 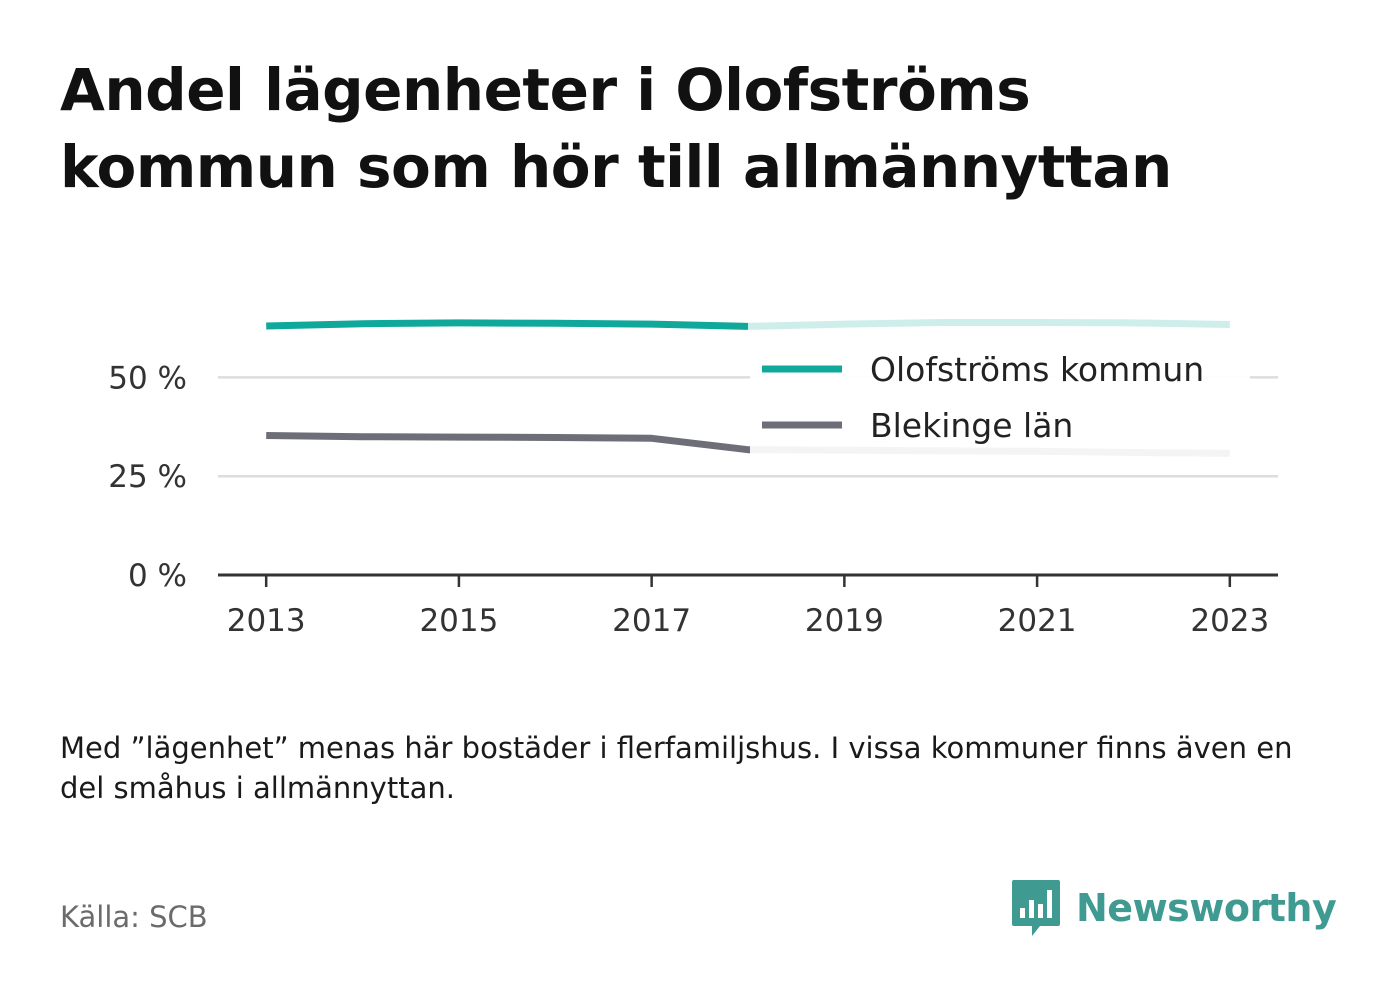 I want to click on brand-name: Newsworthy, so click(x=1206, y=908).